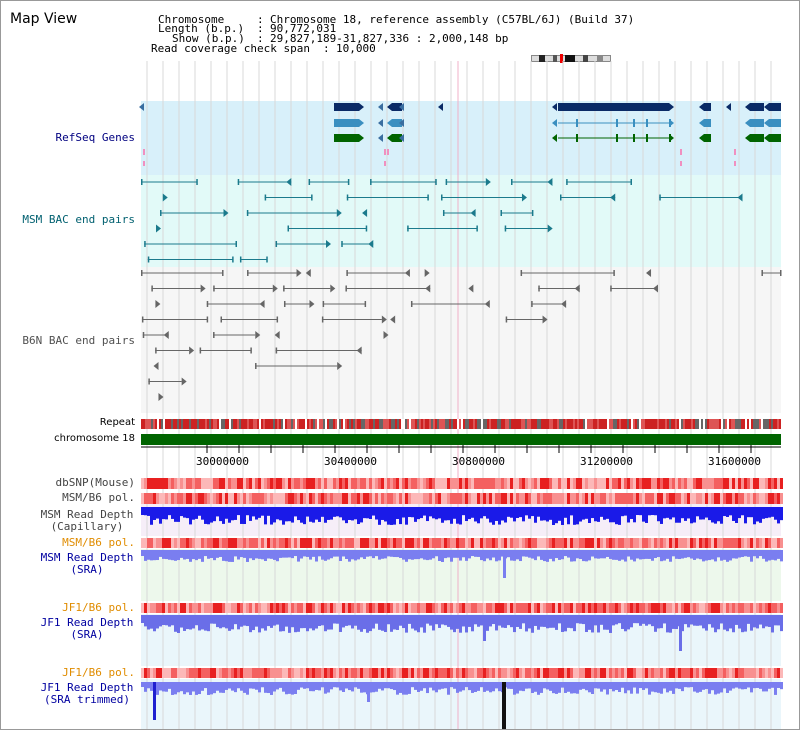 The width and height of the screenshot is (800, 730). What do you see at coordinates (94, 438) in the screenshot?
I see `chromosome-track-label: chromosome 18` at bounding box center [94, 438].